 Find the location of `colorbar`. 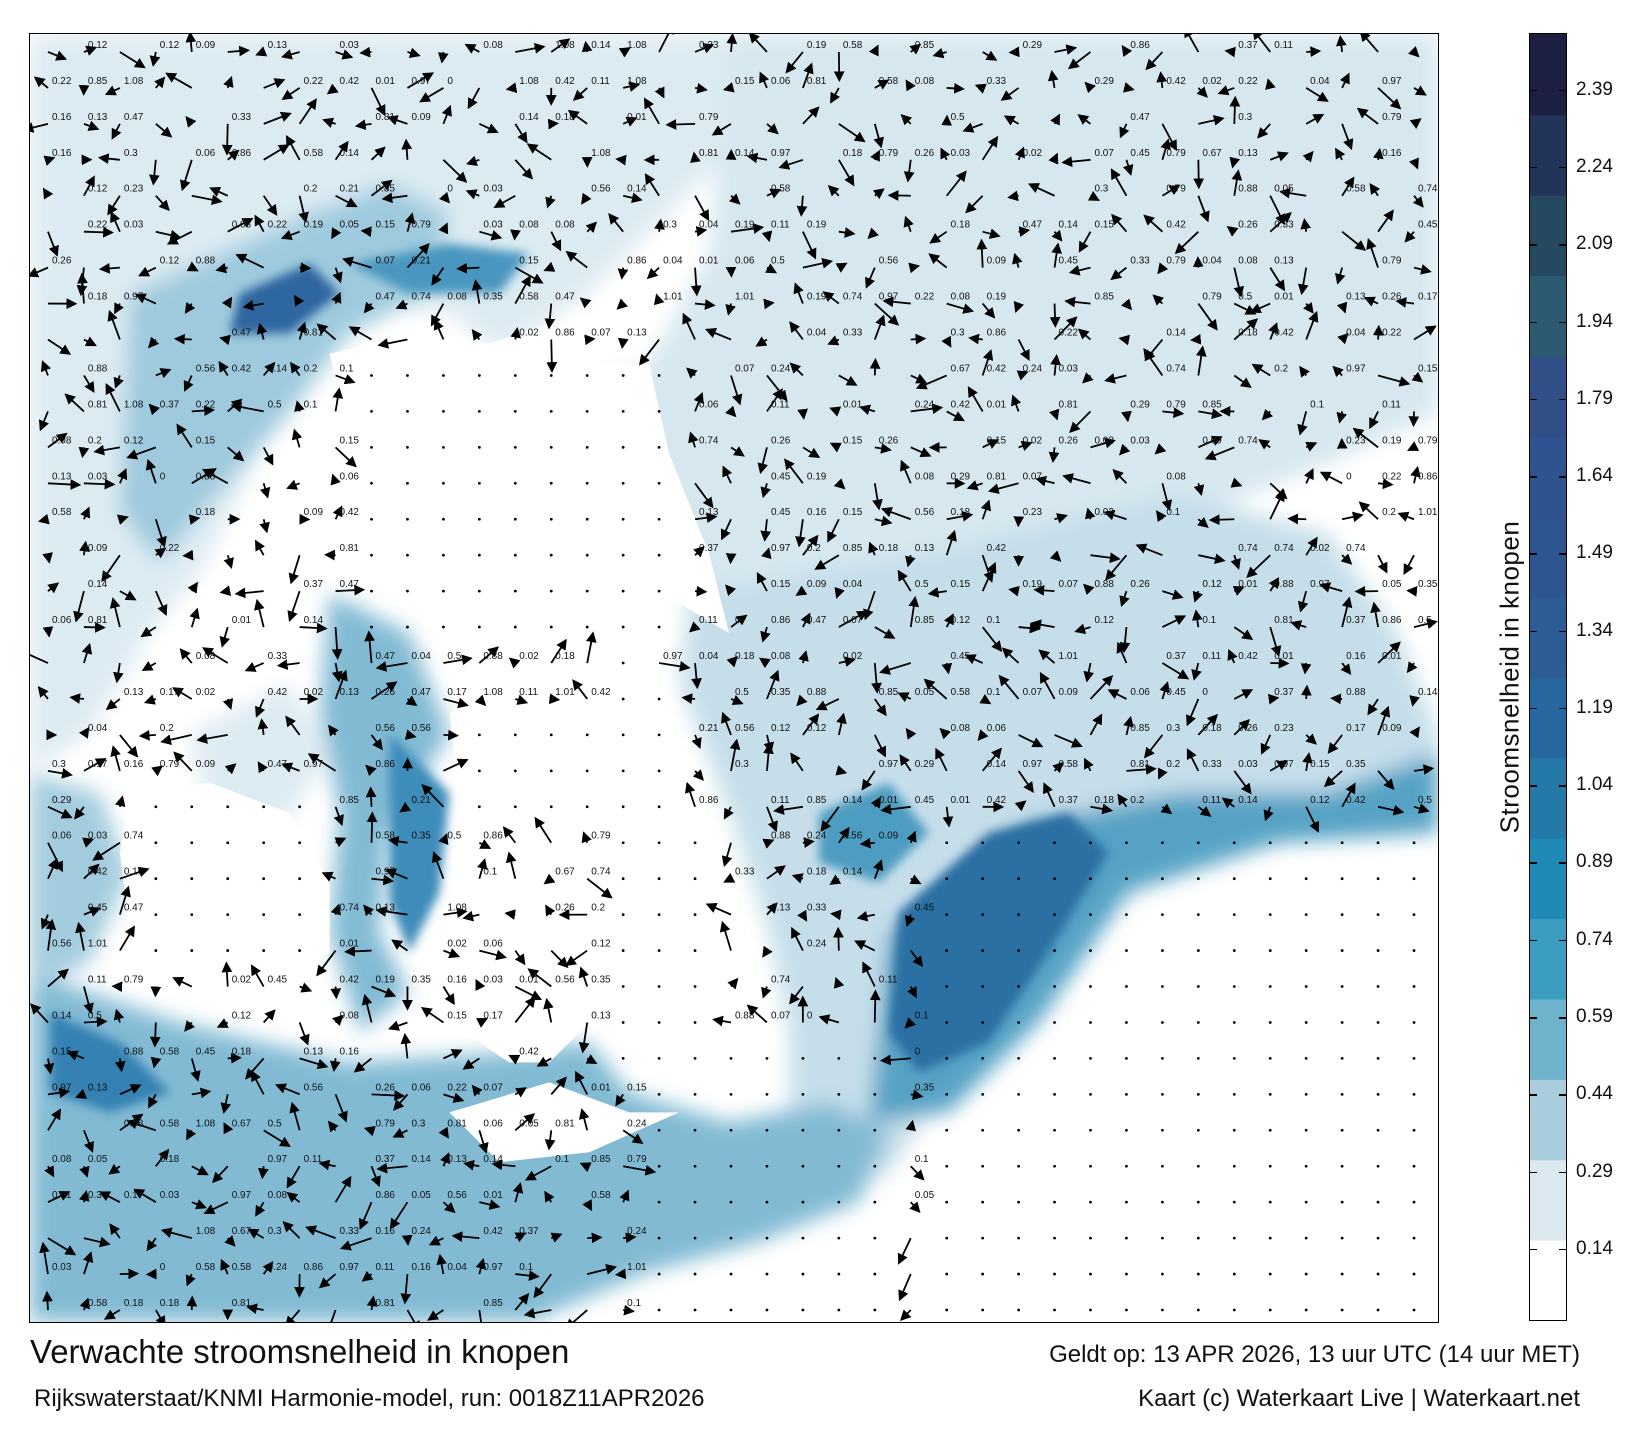

colorbar is located at coordinates (1548, 677).